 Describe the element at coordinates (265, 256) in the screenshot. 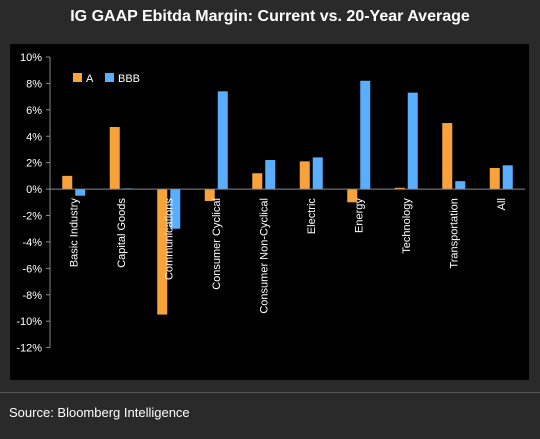

I see `x-category-label: Consumer Non-Cyclical` at that location.